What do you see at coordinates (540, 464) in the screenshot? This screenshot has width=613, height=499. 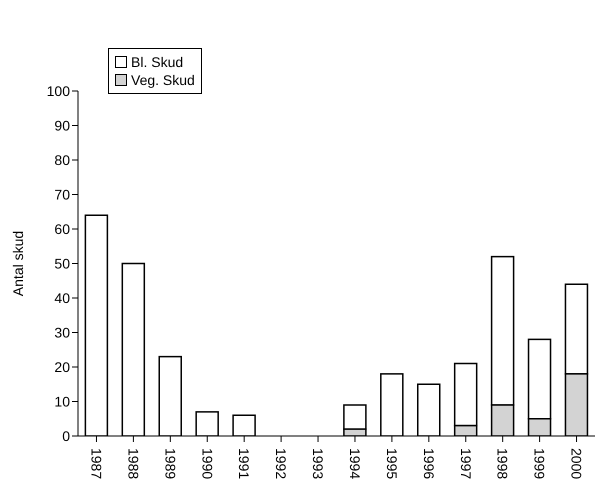 I see `x-tick-label: 1999` at bounding box center [540, 464].